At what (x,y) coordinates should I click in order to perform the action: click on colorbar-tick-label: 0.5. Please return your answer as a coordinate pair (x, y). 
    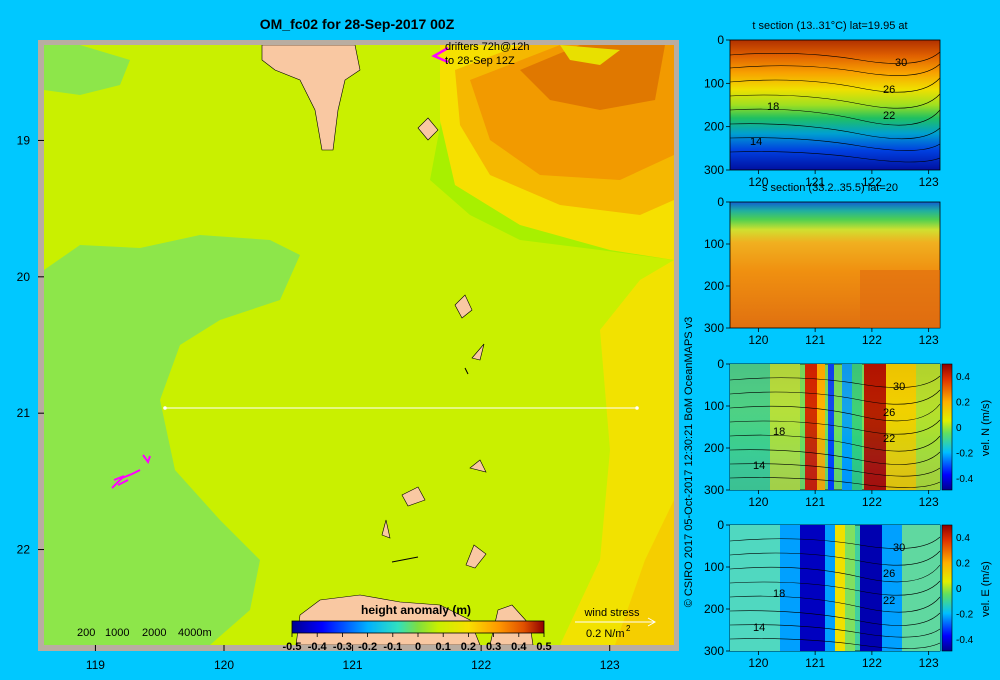
    Looking at the image, I should click on (543, 647).